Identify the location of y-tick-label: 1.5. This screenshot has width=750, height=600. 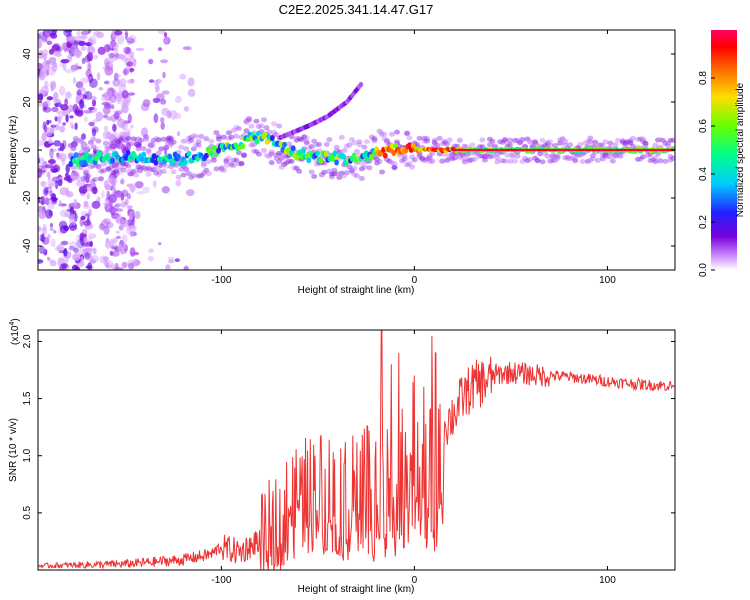
(27, 398).